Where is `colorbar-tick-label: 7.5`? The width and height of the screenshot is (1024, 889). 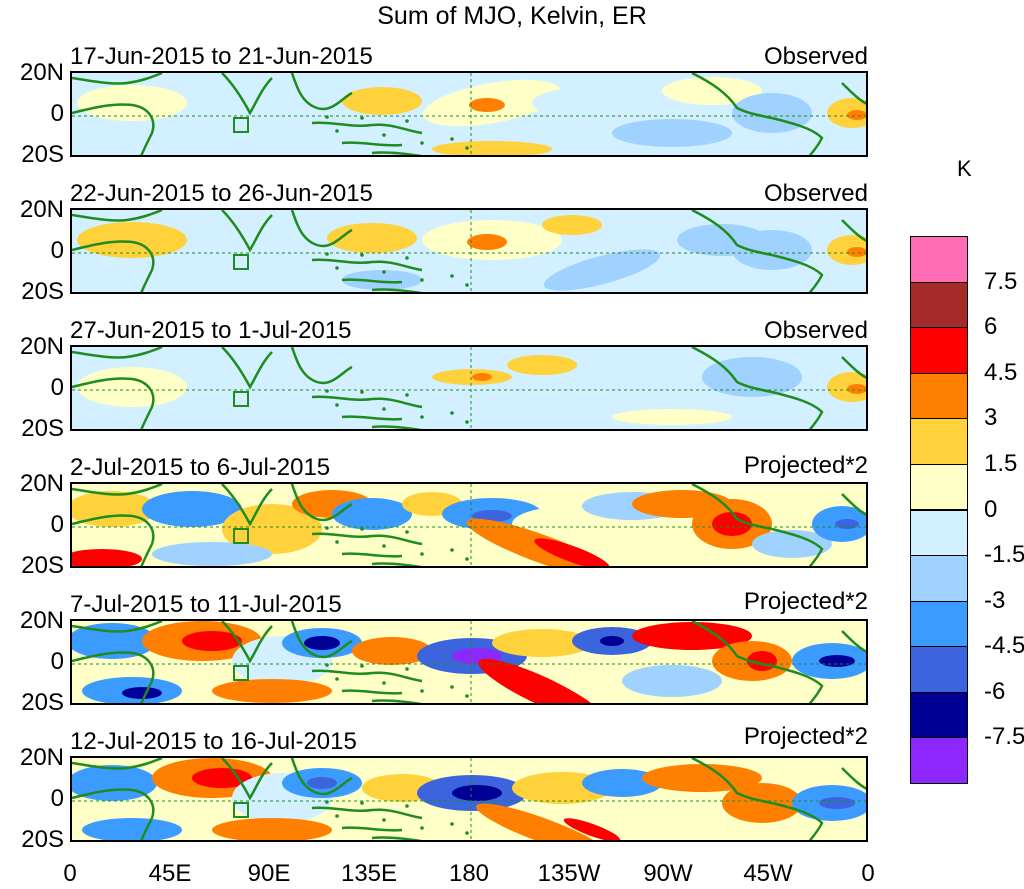
colorbar-tick-label: 7.5 is located at coordinates (1001, 281).